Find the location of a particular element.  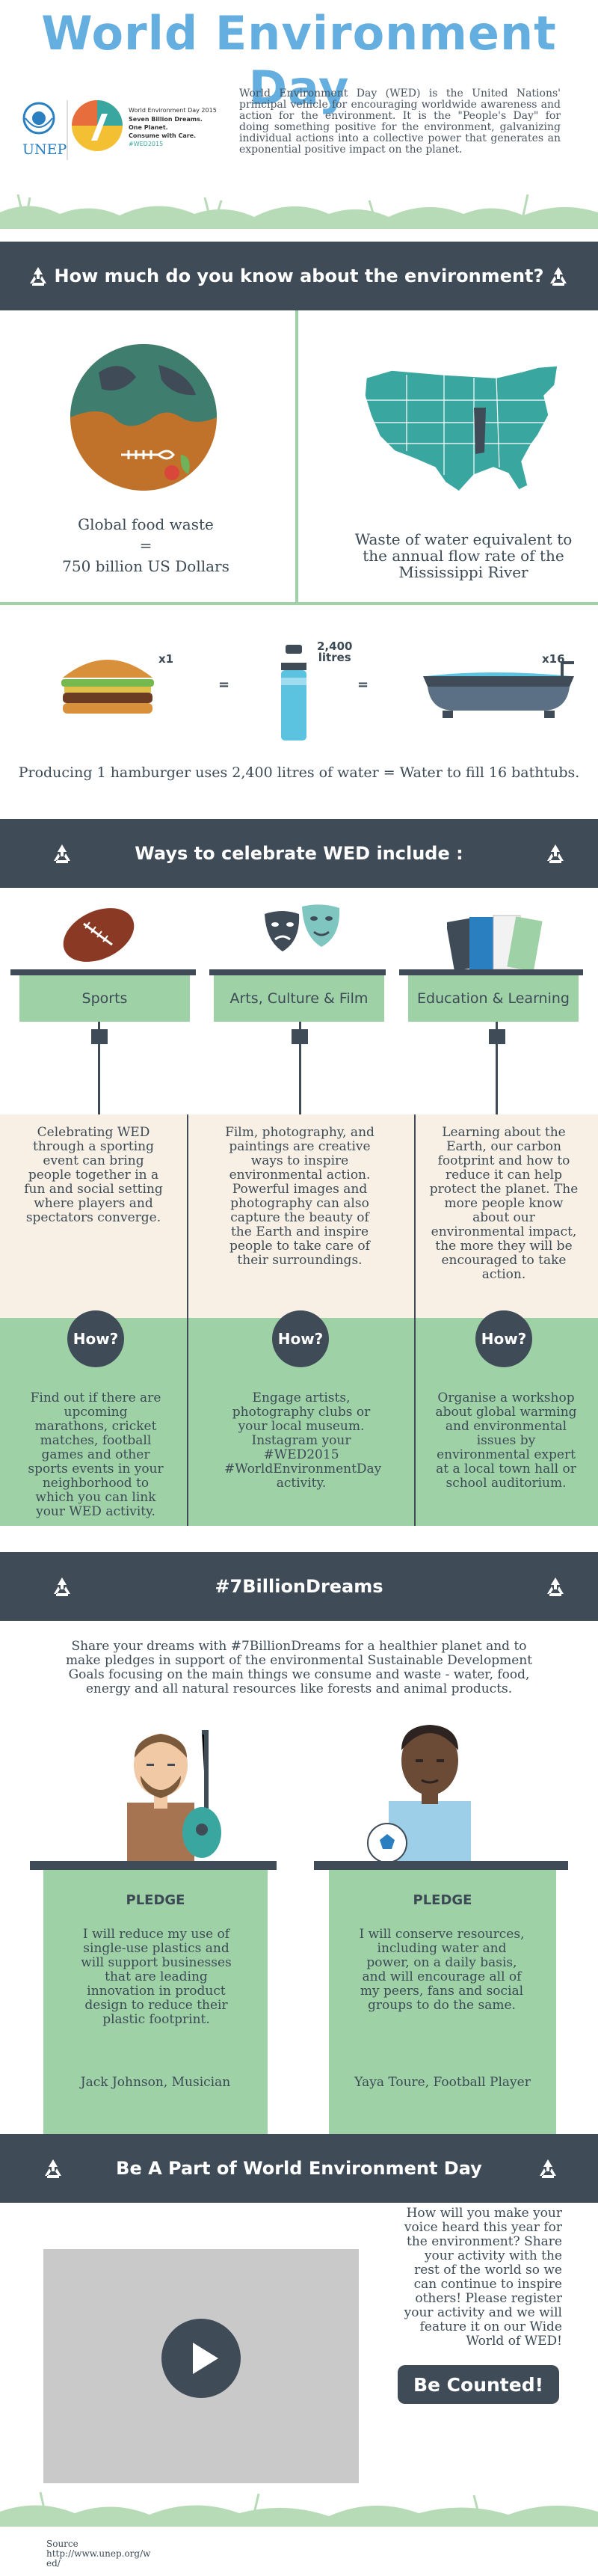

wed-small-line: #WED2015 is located at coordinates (146, 144).